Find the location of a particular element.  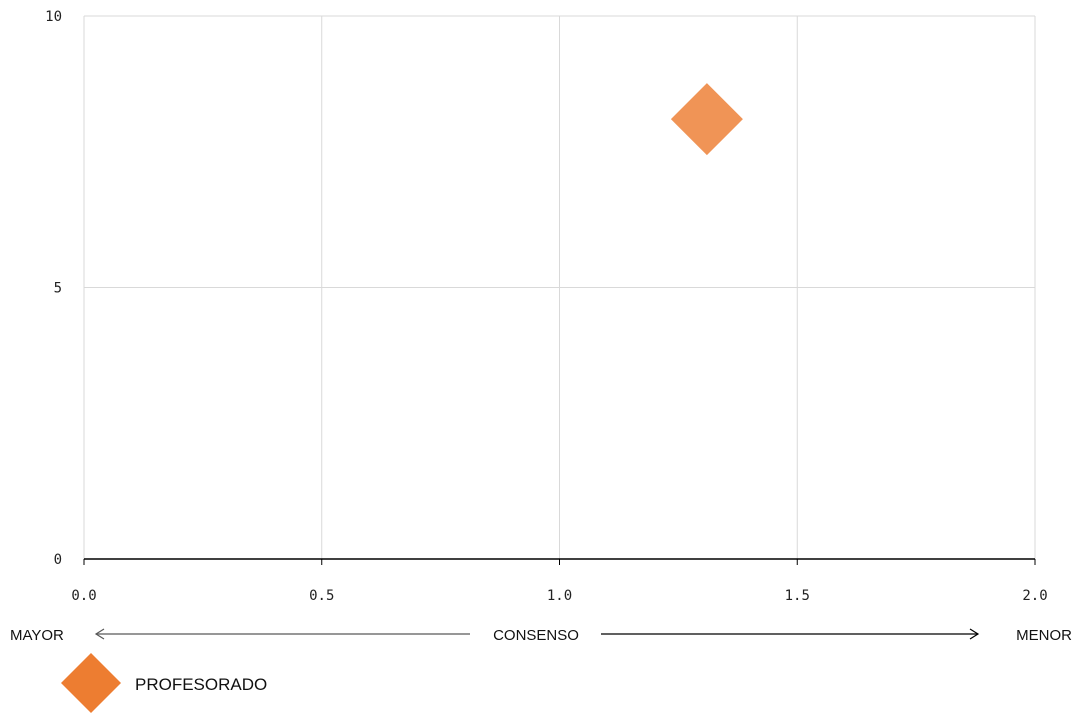

y-axis-tick-labels: 0 5 10 is located at coordinates (53, 288).